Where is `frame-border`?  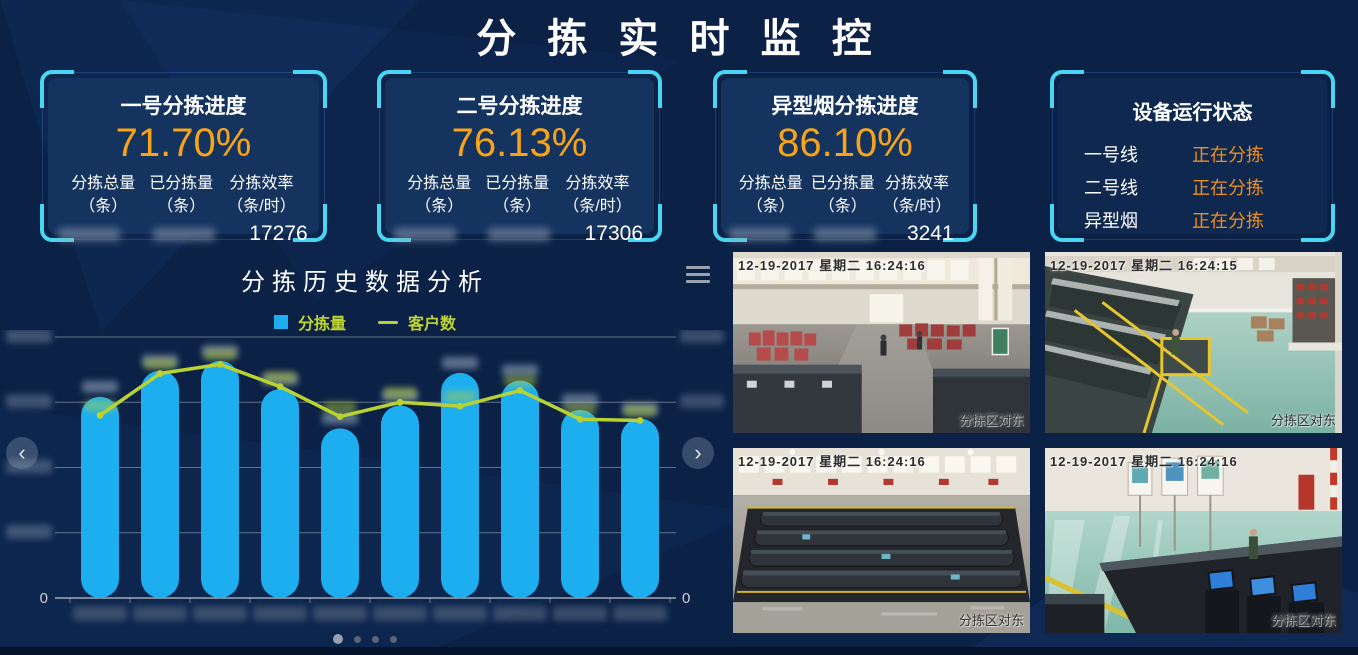 frame-border is located at coordinates (1192, 156).